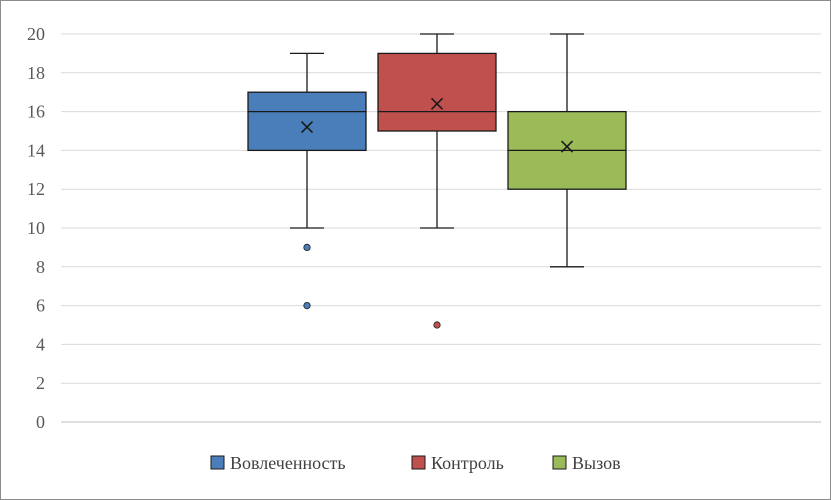  What do you see at coordinates (36, 150) in the screenshot?
I see `y-tick-label: 14` at bounding box center [36, 150].